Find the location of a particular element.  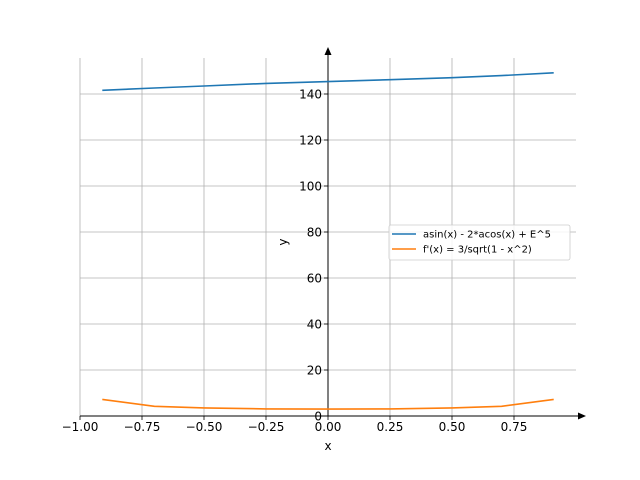

y-axis-label: y is located at coordinates (283, 241).